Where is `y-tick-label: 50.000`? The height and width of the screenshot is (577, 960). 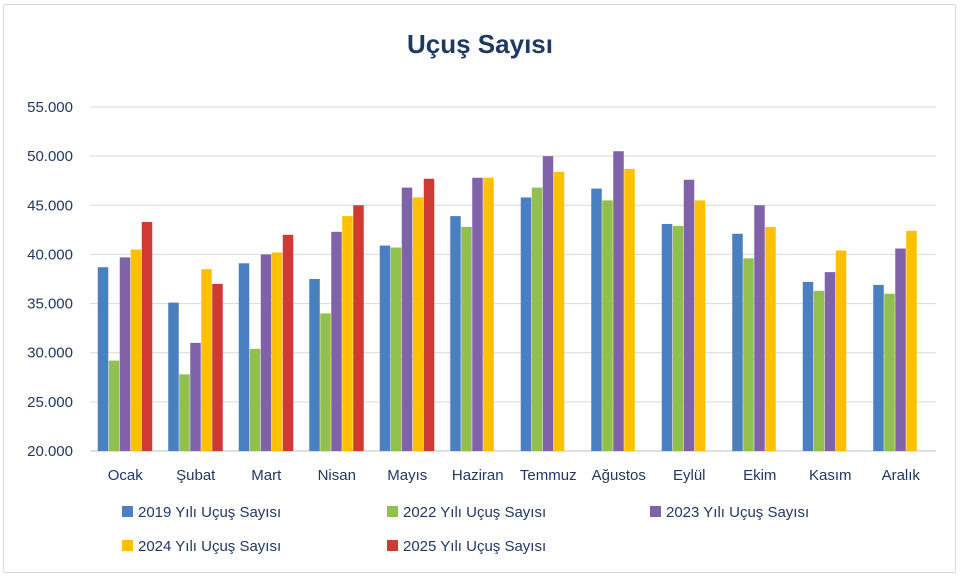
y-tick-label: 50.000 is located at coordinates (50, 156).